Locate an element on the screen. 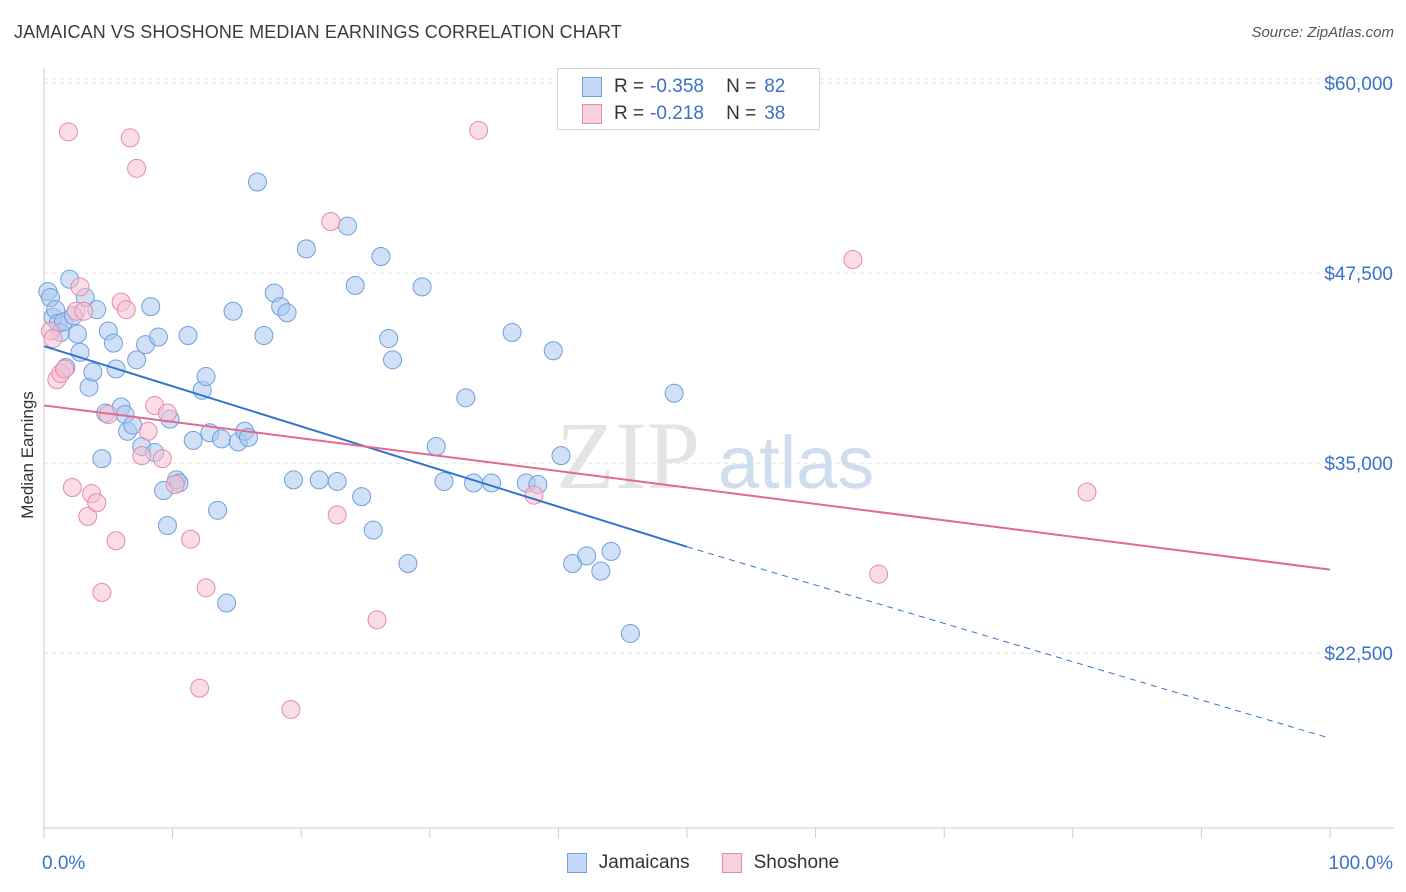 The height and width of the screenshot is (892, 1406). legend-label-shoshone: Shoshone is located at coordinates (796, 862).